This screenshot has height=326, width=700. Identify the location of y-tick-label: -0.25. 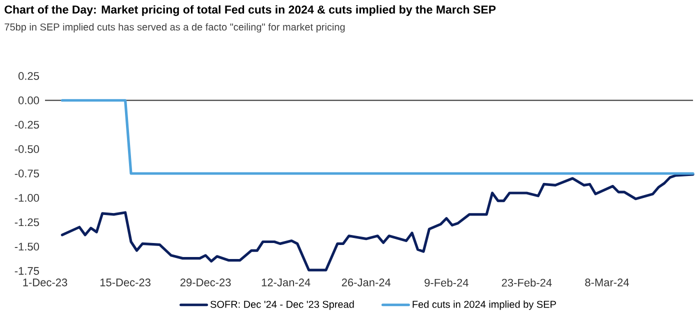
(26, 124).